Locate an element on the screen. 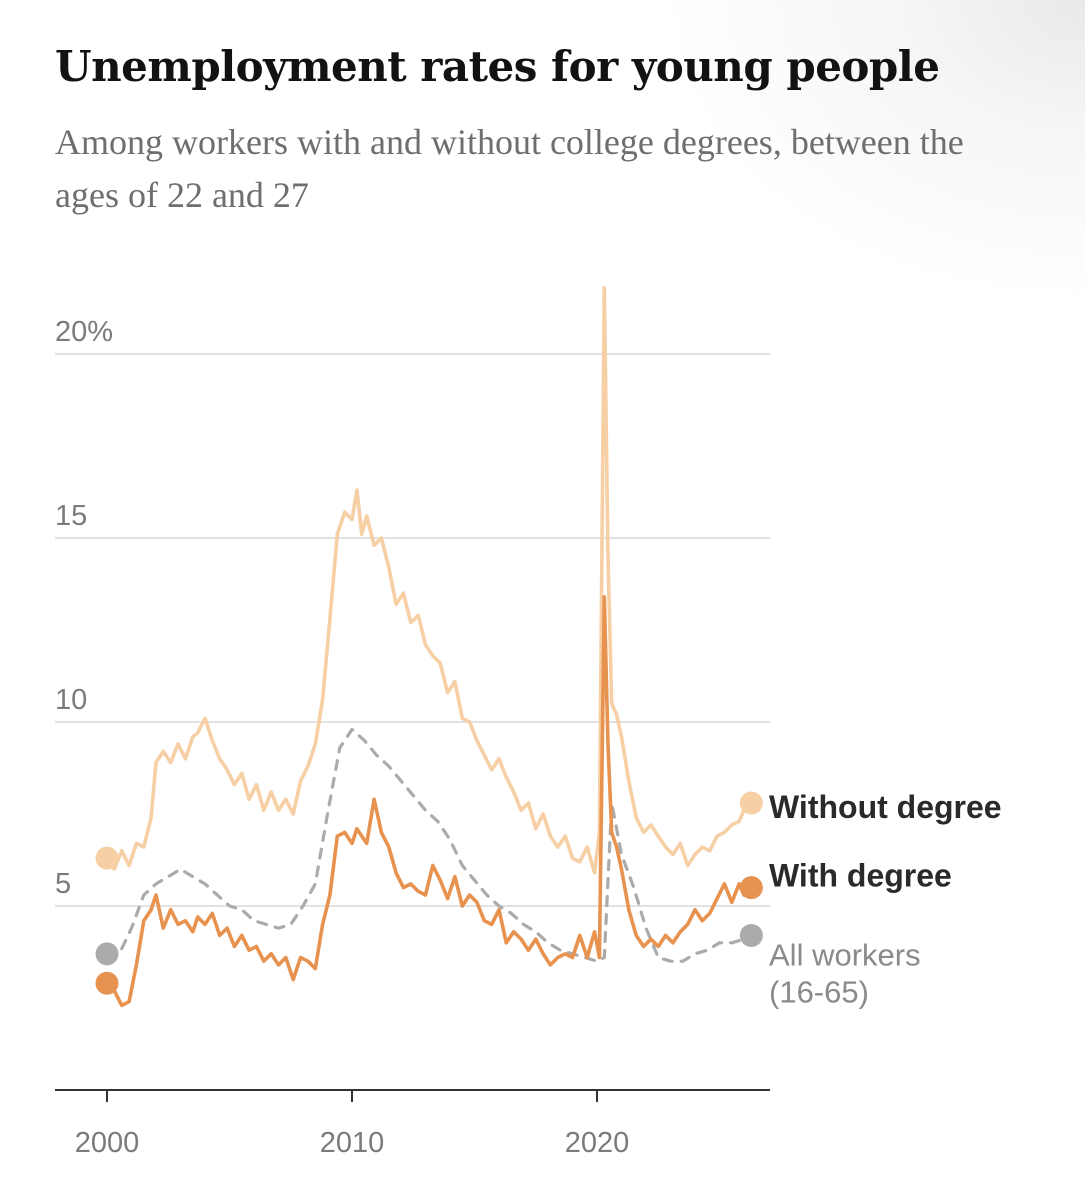 The width and height of the screenshot is (1085, 1200). series-endpoint-markers is located at coordinates (429, 893).